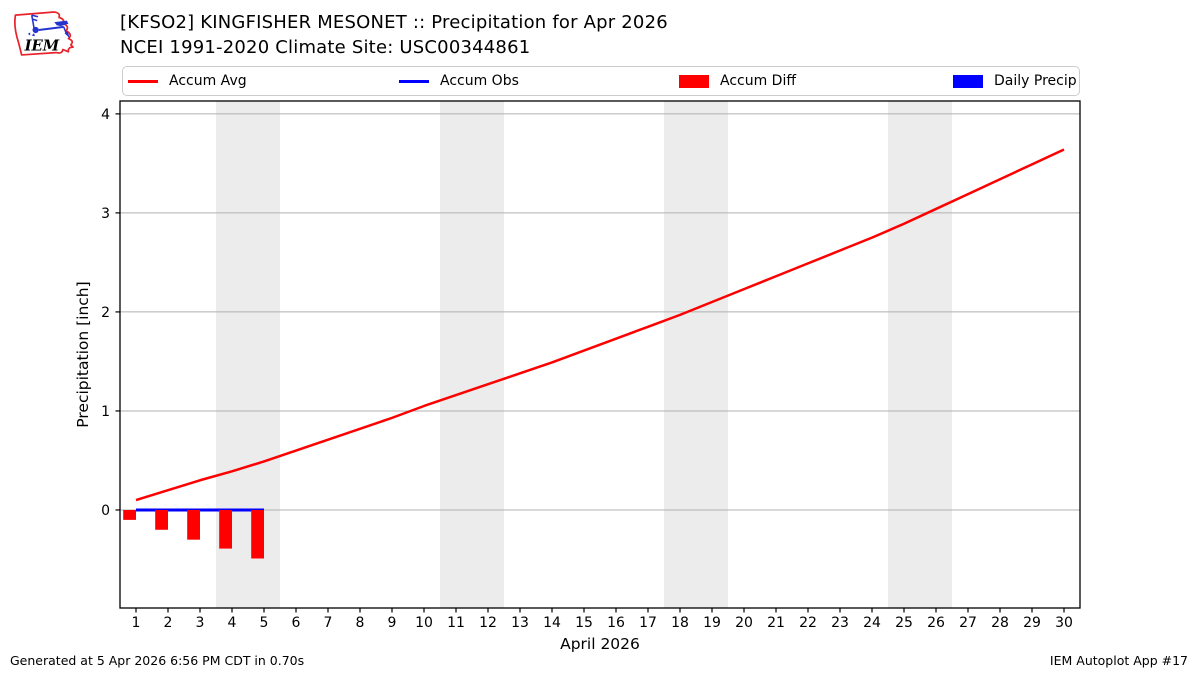  Describe the element at coordinates (392, 623) in the screenshot. I see `x-tick-label: 9` at that location.